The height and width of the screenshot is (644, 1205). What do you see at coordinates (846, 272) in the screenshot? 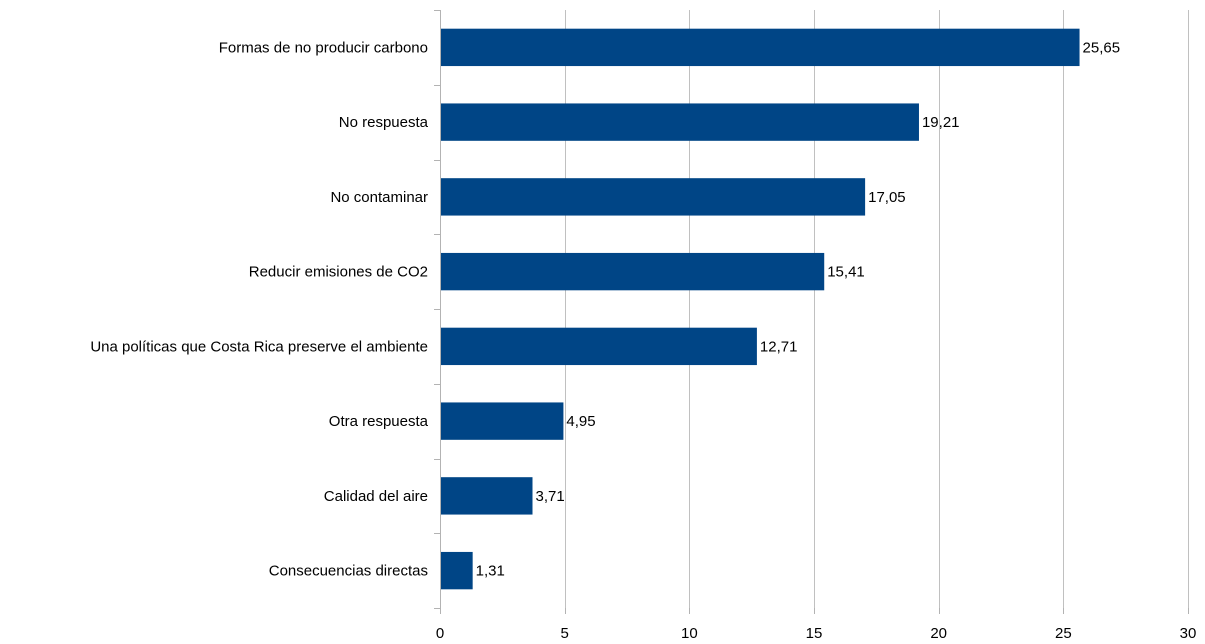
I see `data-label: 15,41` at bounding box center [846, 272].